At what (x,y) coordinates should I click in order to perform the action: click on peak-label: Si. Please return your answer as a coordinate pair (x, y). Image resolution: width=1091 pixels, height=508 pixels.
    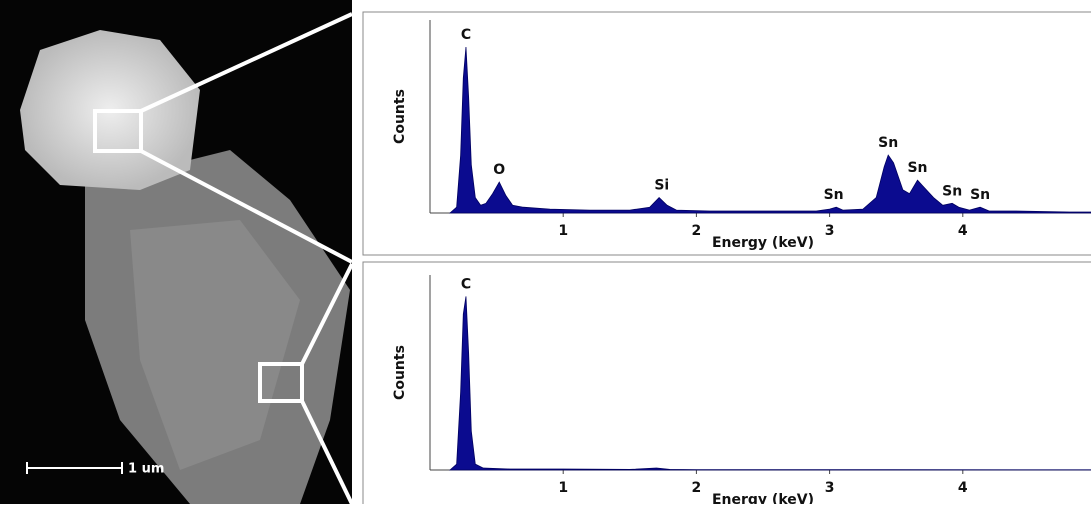
    Looking at the image, I should click on (661, 186).